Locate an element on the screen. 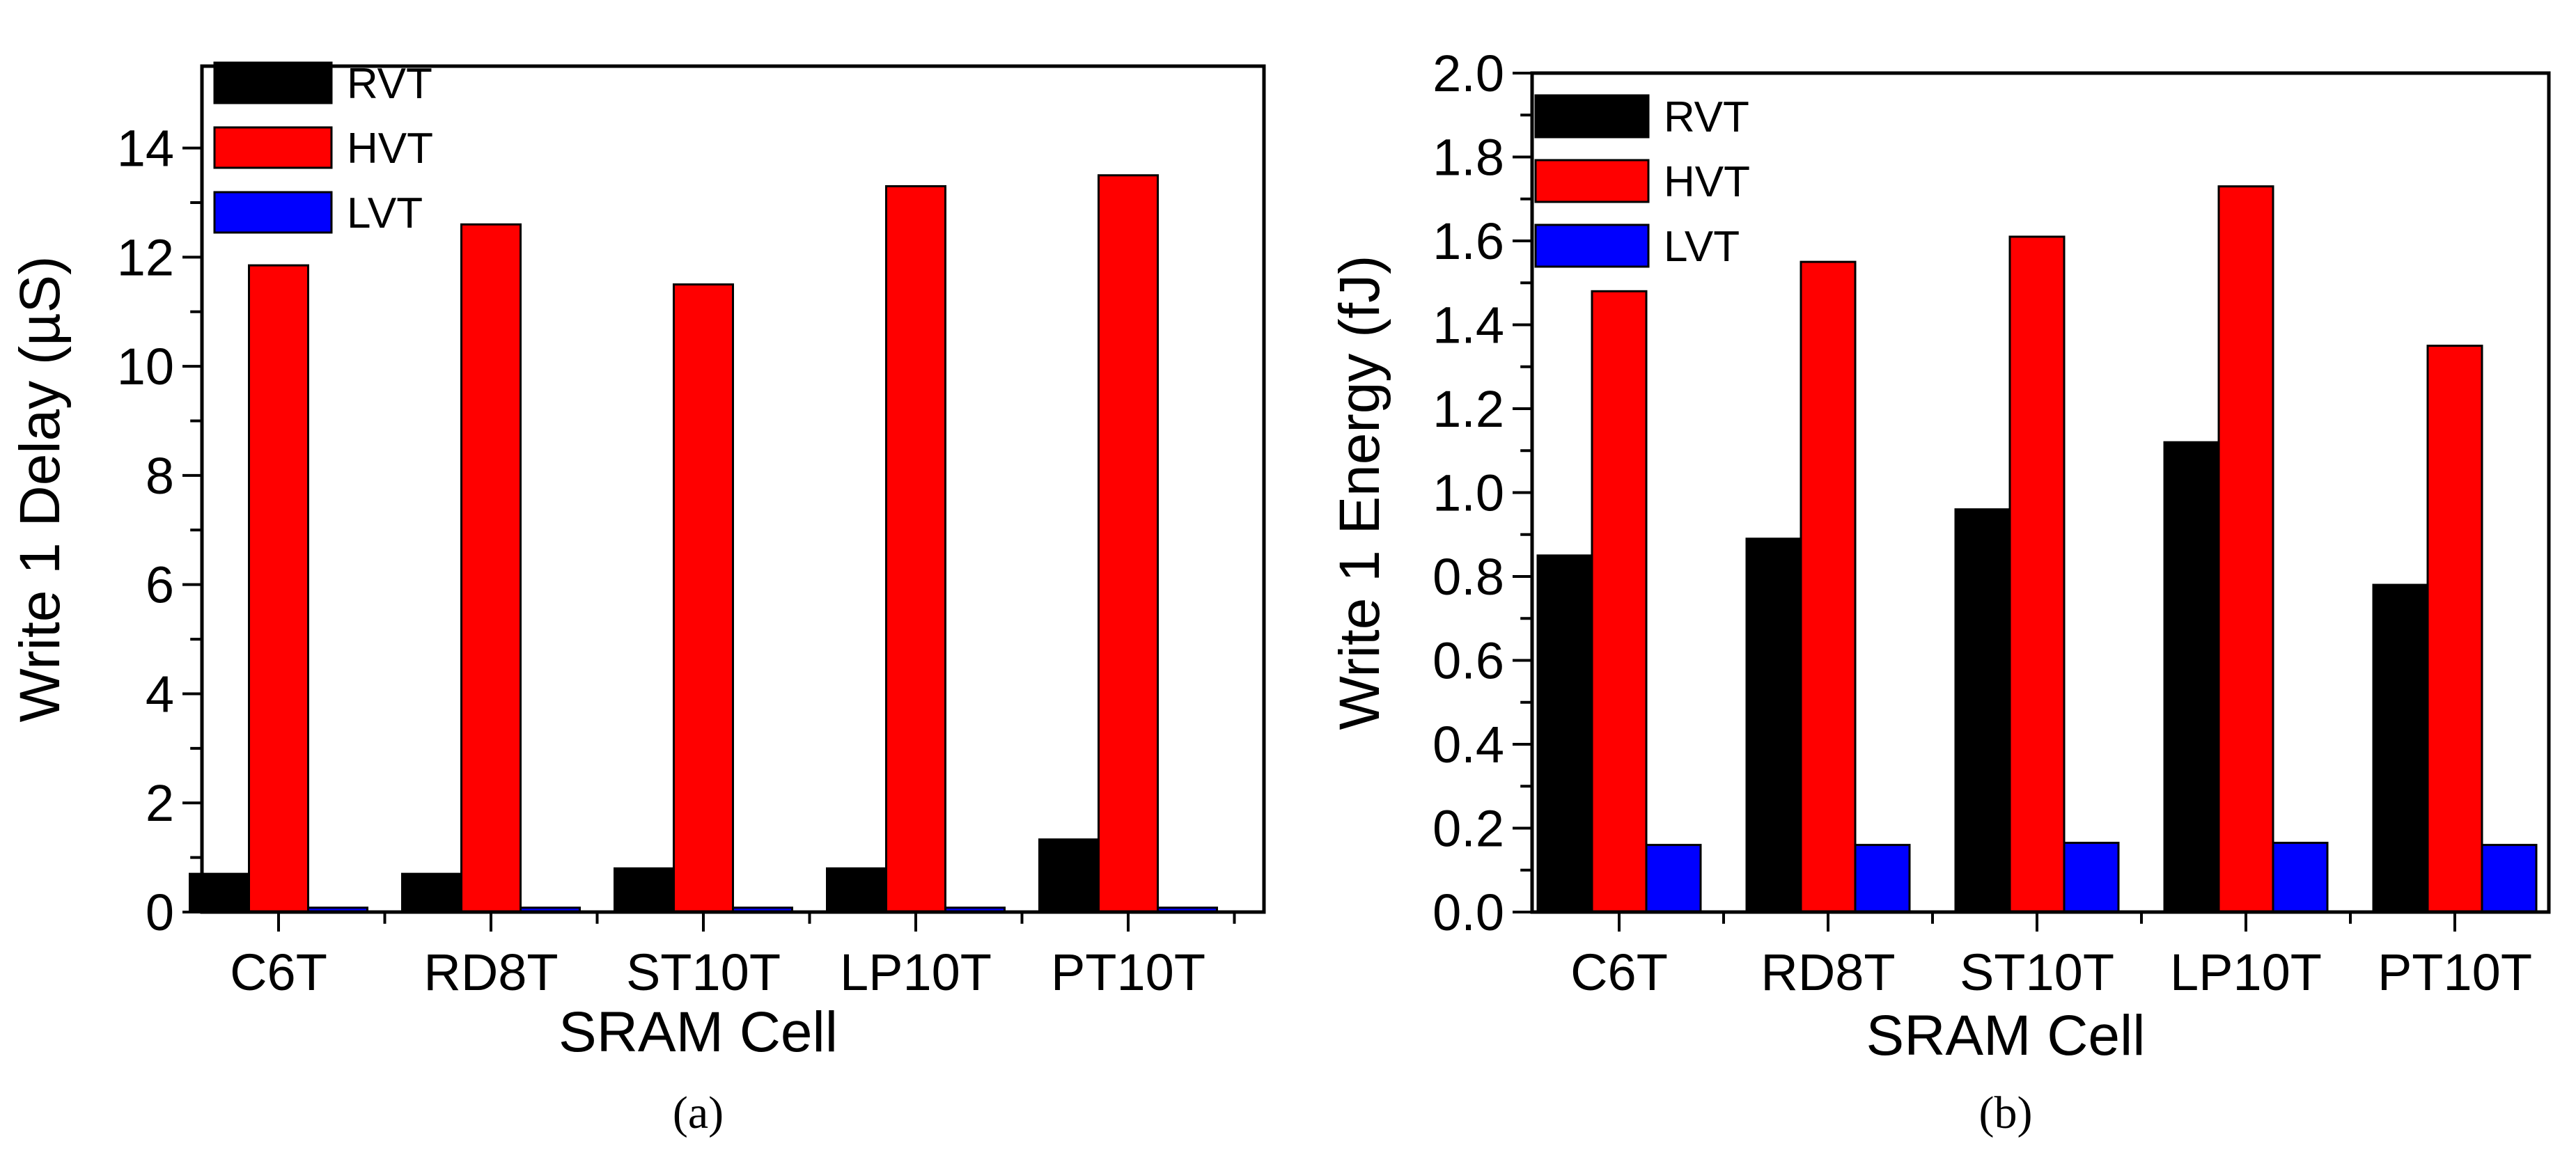 This screenshot has width=2576, height=1162. panel-label: (a) is located at coordinates (698, 1113).